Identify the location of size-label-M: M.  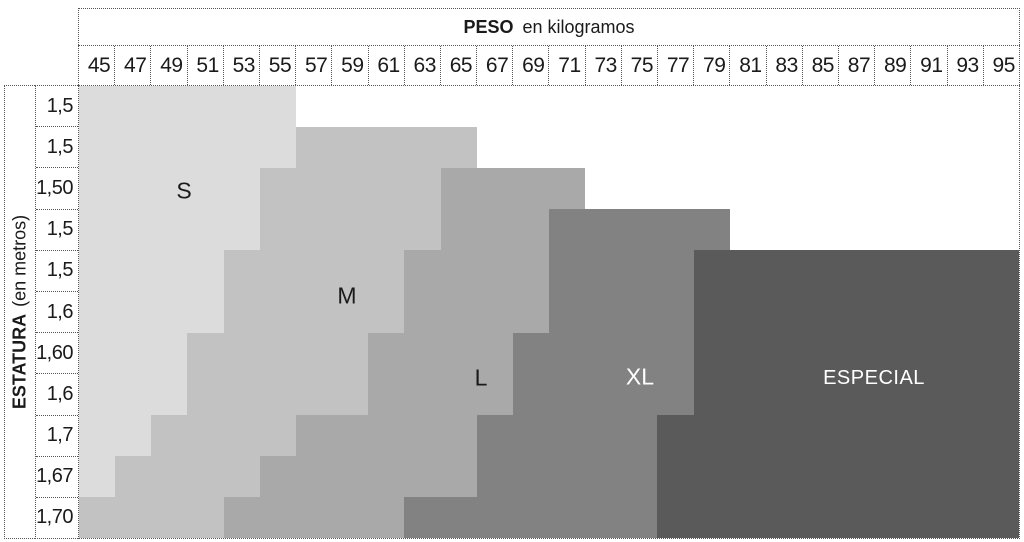
(347, 295).